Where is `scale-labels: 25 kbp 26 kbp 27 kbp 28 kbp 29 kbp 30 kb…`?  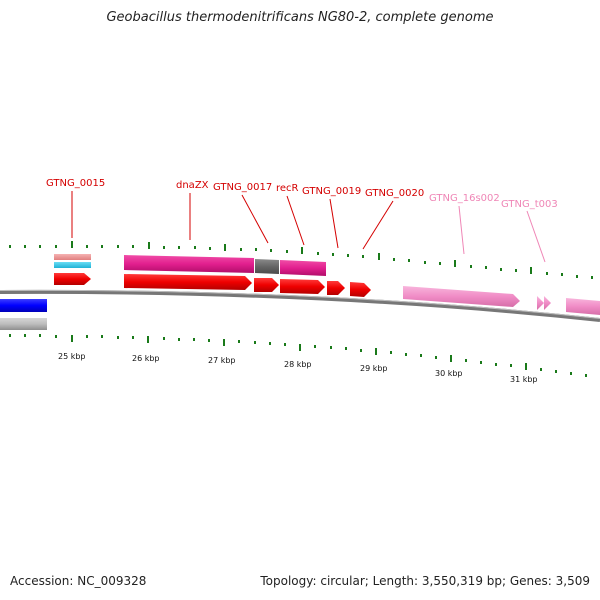
scale-labels: 25 kbp 26 kbp 27 kbp 28 kbp 29 kbp 30 kb… is located at coordinates (298, 368).